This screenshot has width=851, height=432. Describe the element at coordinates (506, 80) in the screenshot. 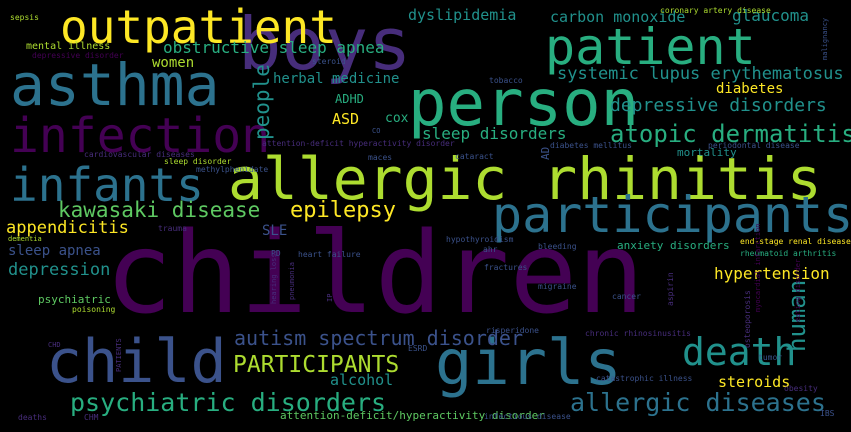

I see `word: tobacco` at that location.